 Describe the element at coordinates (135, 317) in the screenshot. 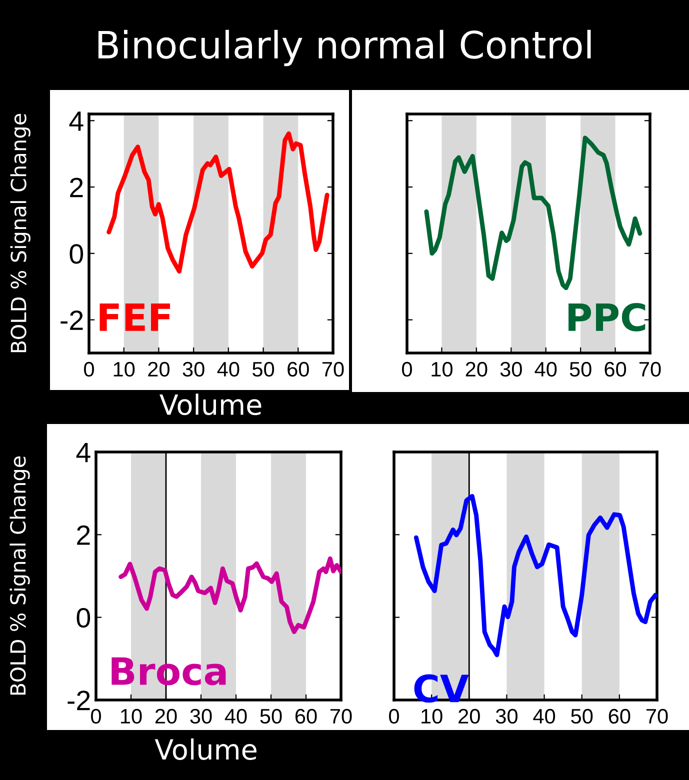

I see `series-label: FEF` at that location.